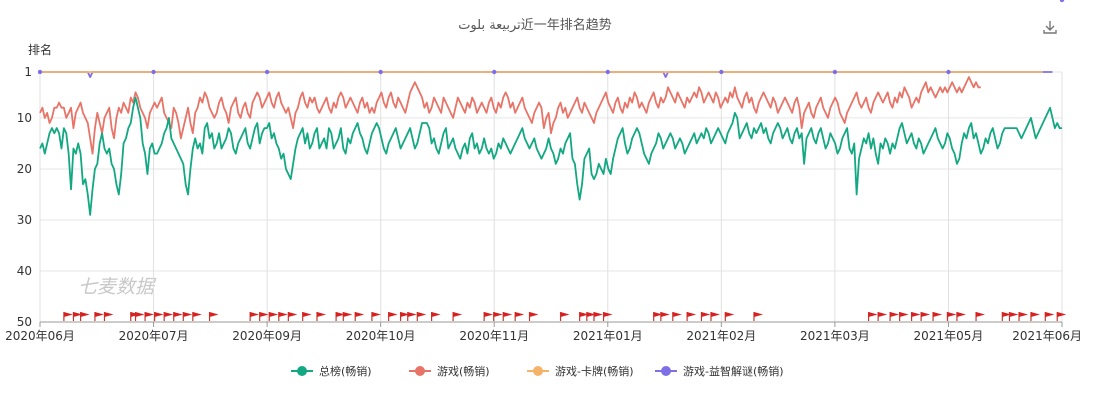 This screenshot has width=1096, height=409. Describe the element at coordinates (28, 72) in the screenshot. I see `y-tick-label: 1` at that location.